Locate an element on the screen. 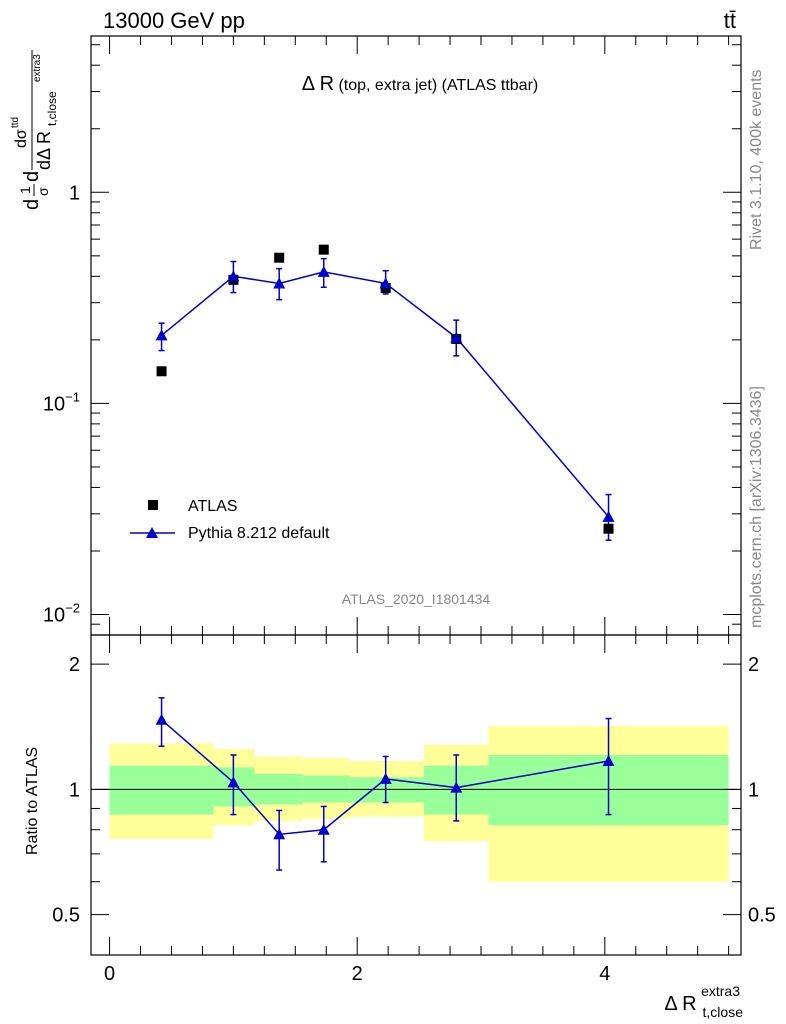  x-axis-label-sub: t,close is located at coordinates (723, 1012).